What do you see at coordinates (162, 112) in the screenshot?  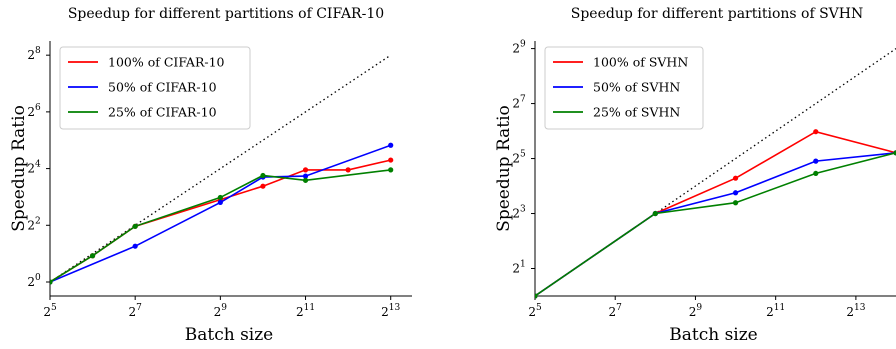 I see `chart1-legend-label-3: 25% of CIFAR-10` at bounding box center [162, 112].